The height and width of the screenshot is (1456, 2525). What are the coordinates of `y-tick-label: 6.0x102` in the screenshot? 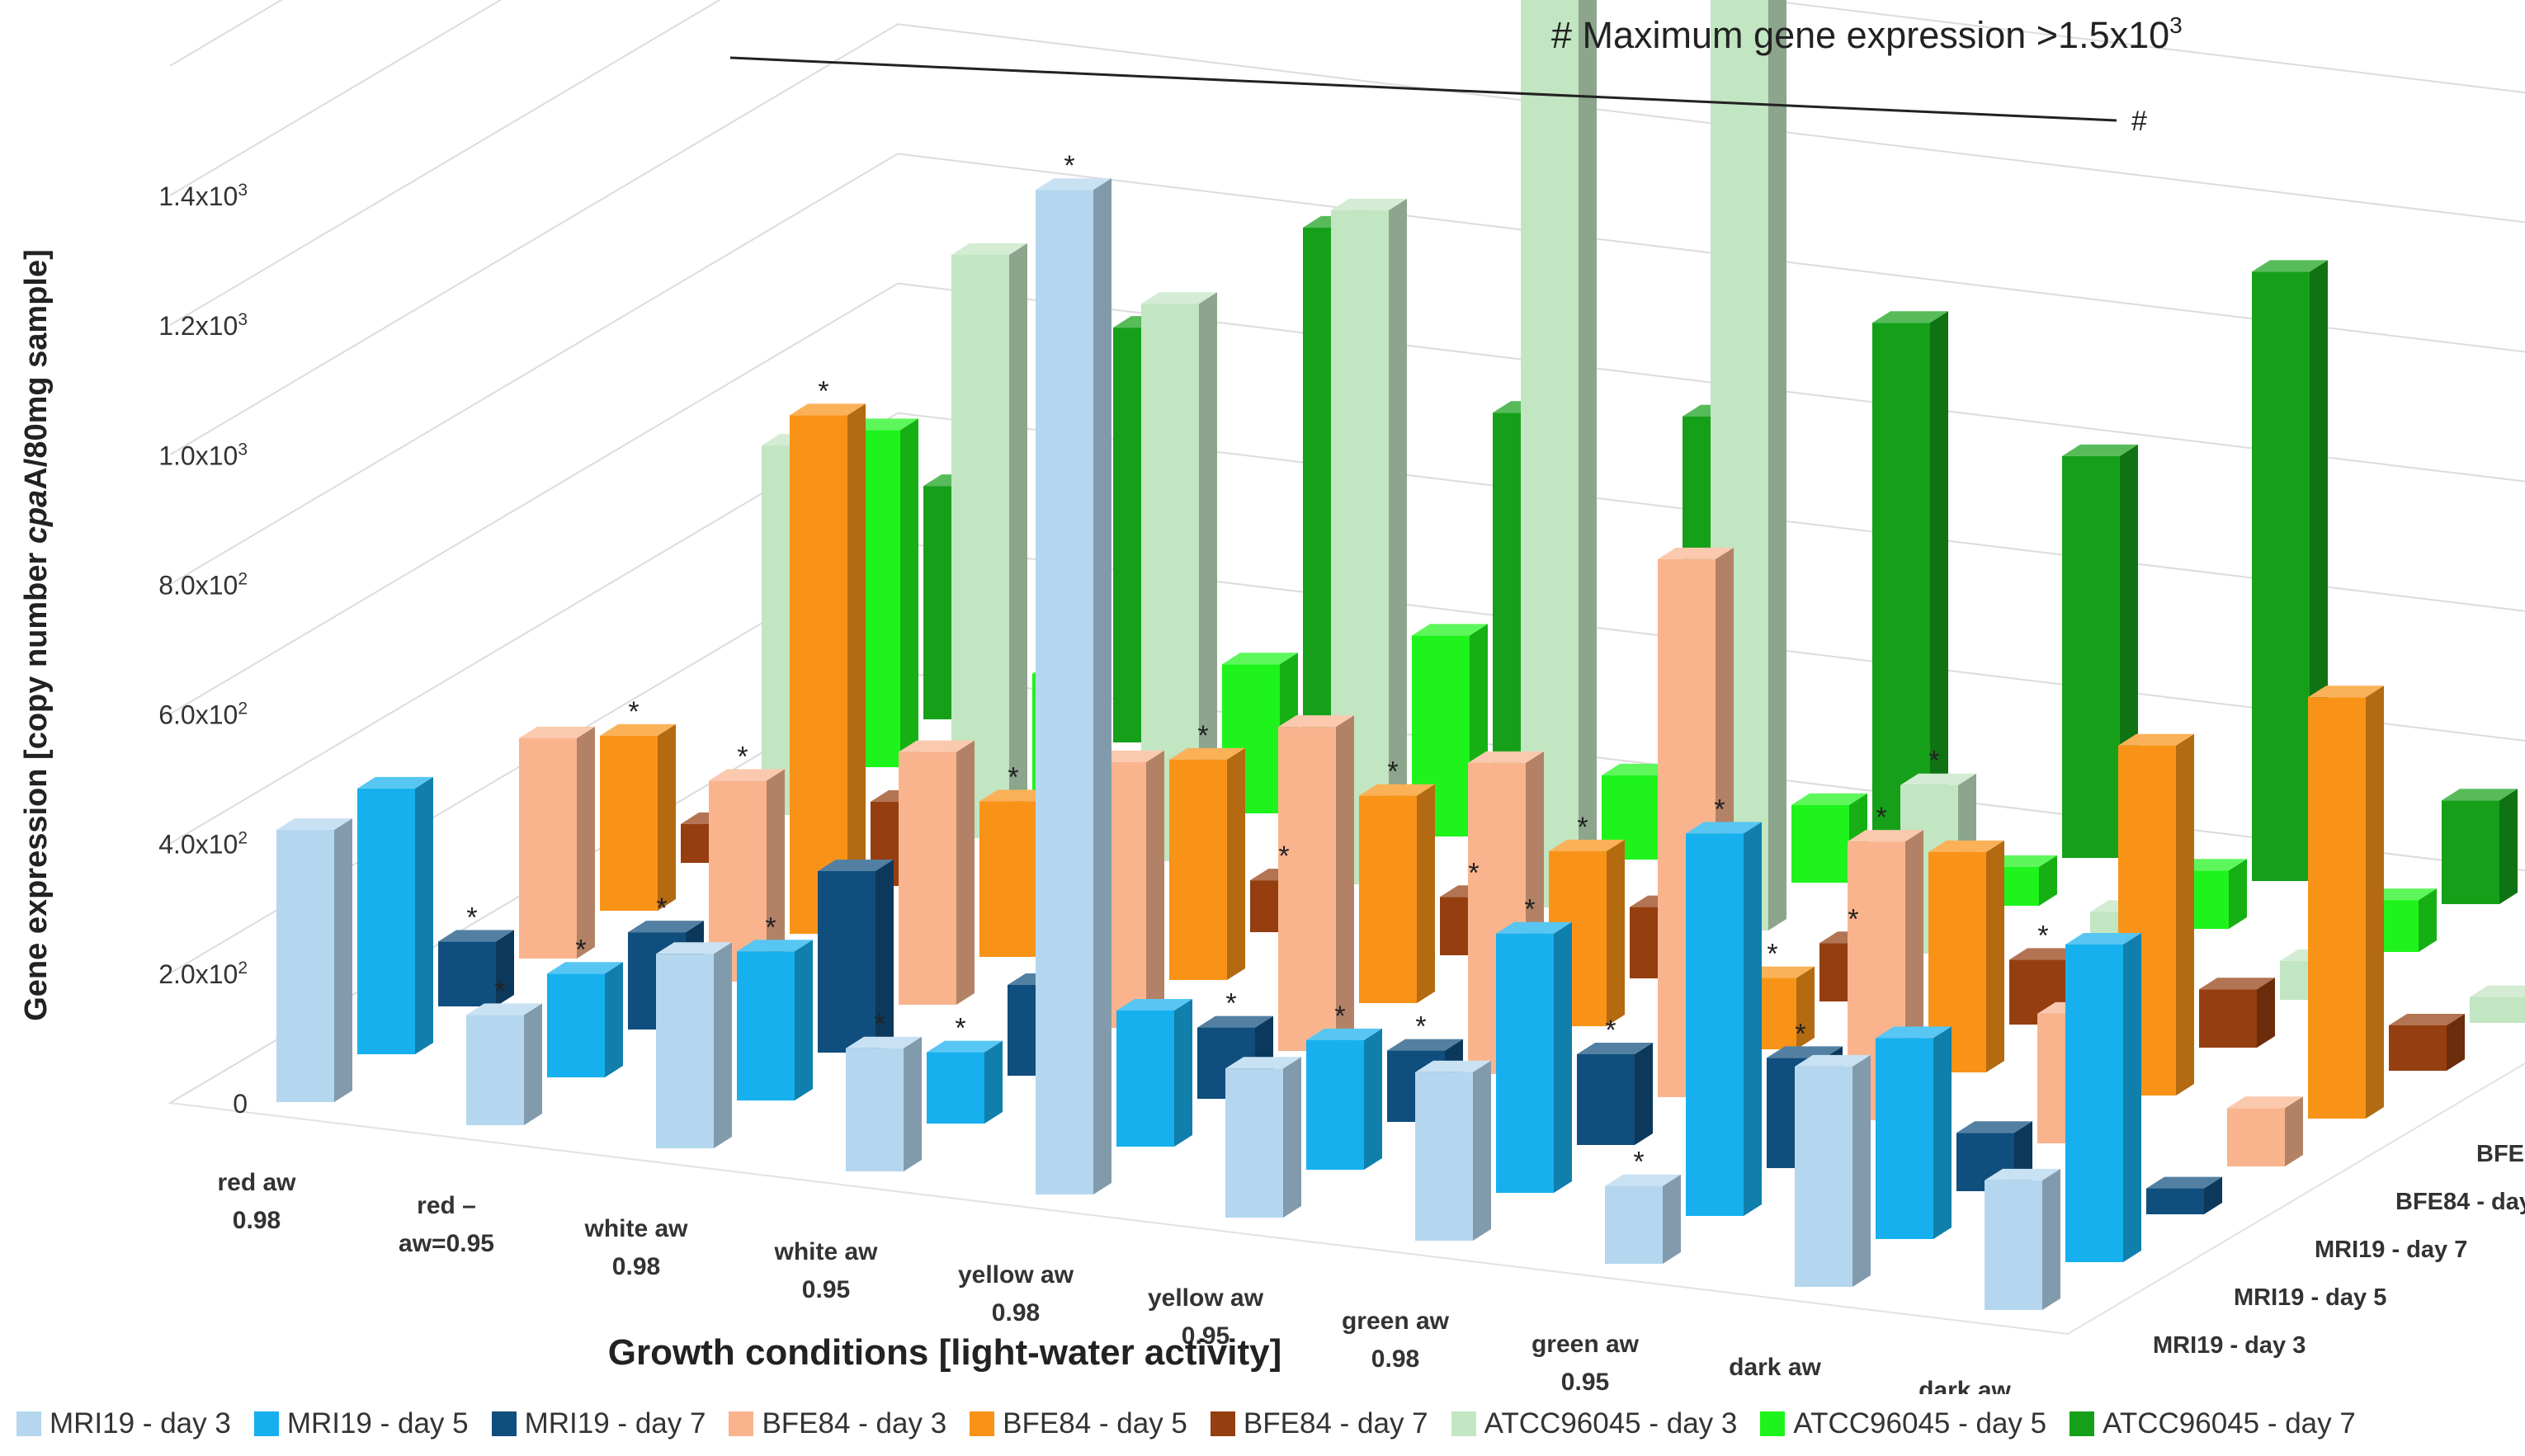 It's located at (203, 715).